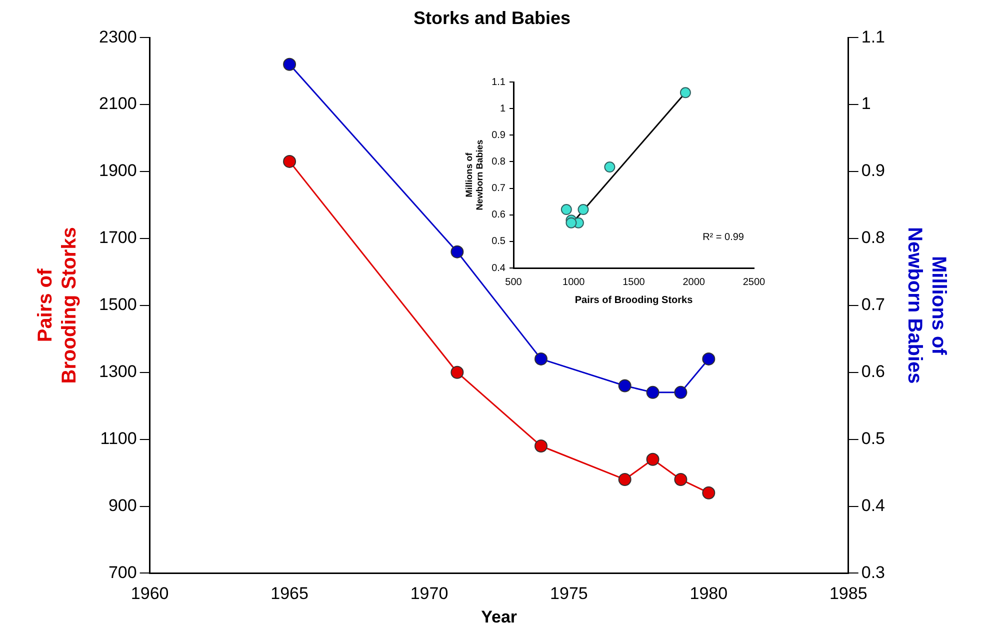 Image resolution: width=984 pixels, height=628 pixels. What do you see at coordinates (57, 305) in the screenshot?
I see `y-axis-title: Pairs of Brooding Storks` at bounding box center [57, 305].